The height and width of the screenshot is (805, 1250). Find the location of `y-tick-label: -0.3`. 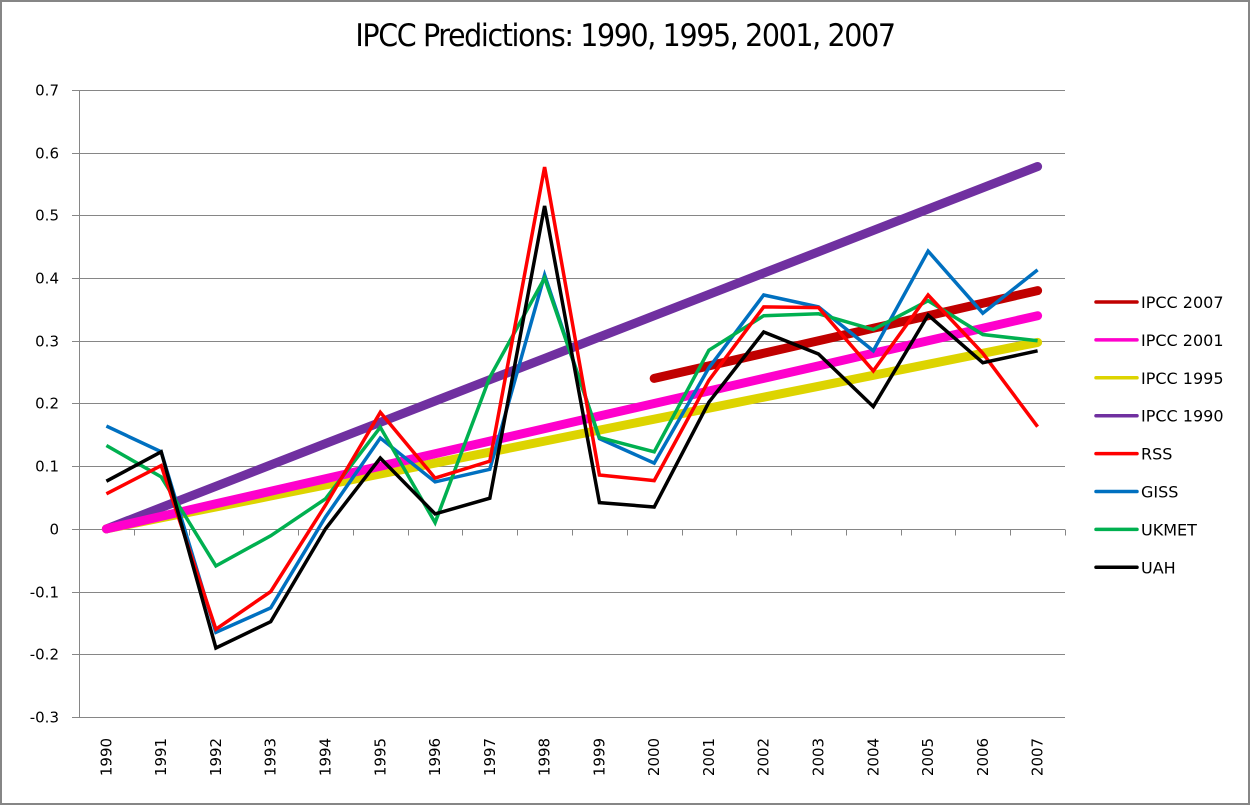

y-tick-label: -0.3 is located at coordinates (44, 718).